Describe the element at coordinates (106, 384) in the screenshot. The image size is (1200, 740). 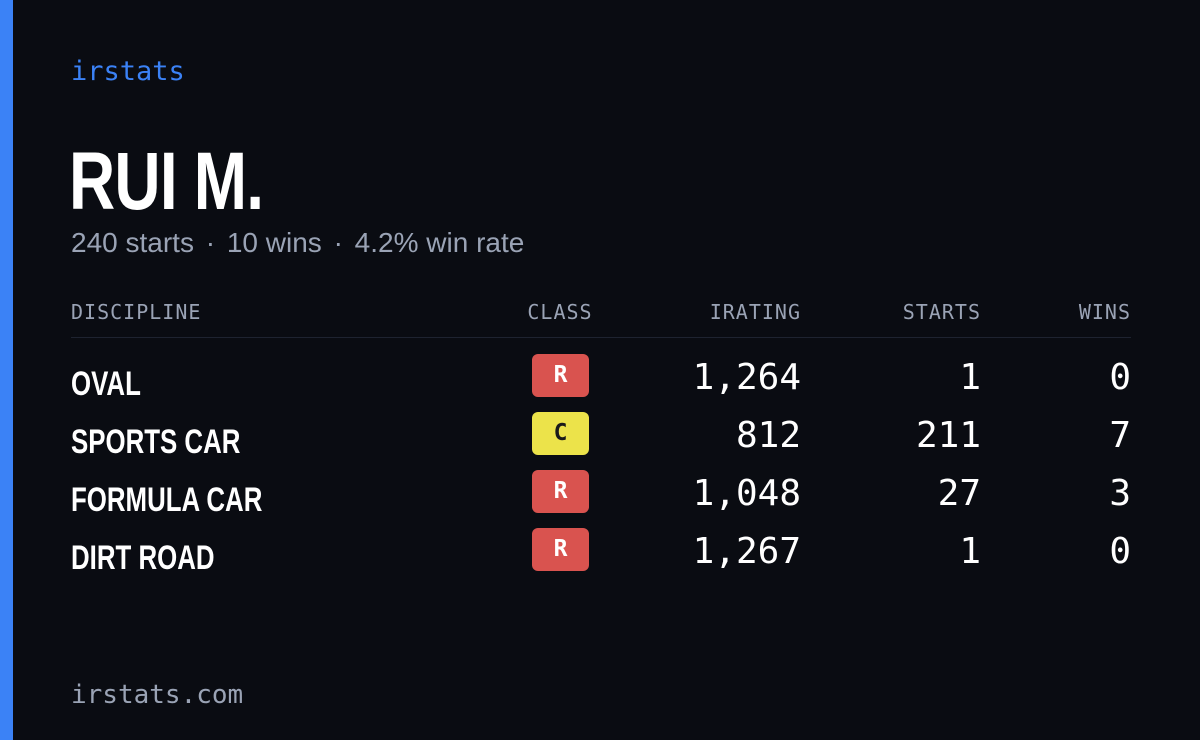
I see `discipline-name: OVAL` at that location.